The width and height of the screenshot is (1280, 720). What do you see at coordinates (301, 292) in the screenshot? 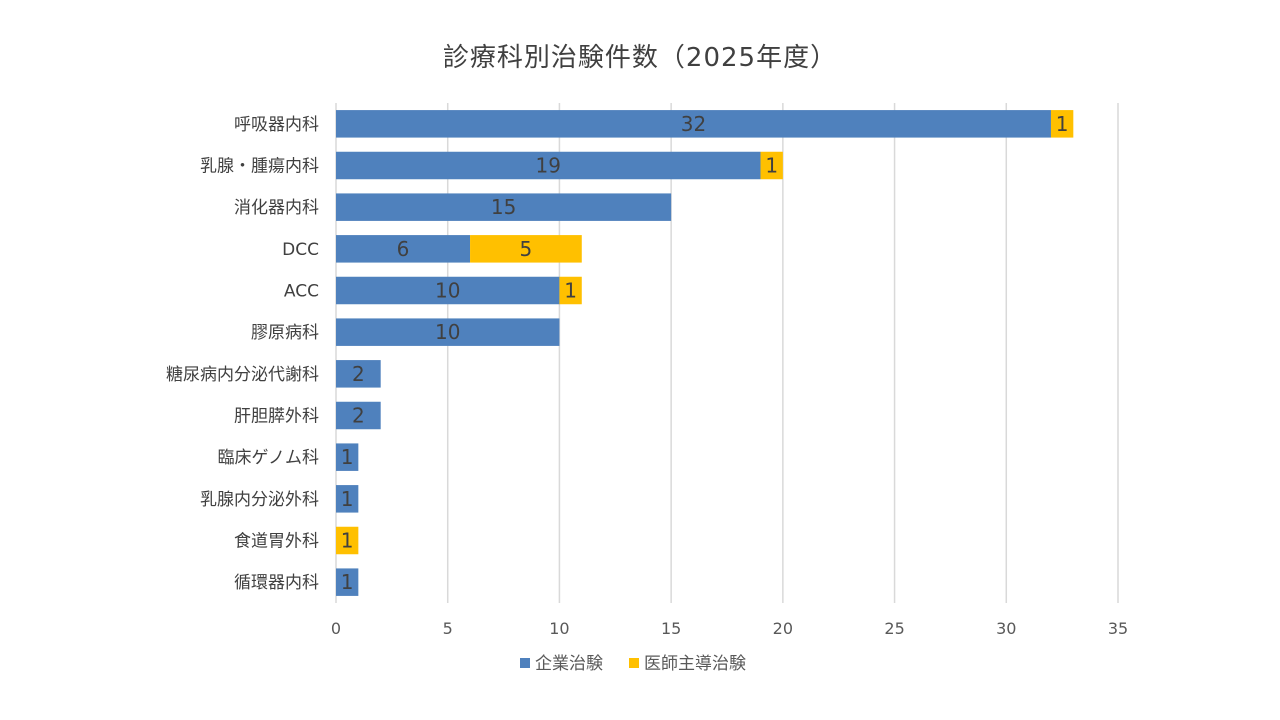
I see `category-label: ACC` at bounding box center [301, 292].